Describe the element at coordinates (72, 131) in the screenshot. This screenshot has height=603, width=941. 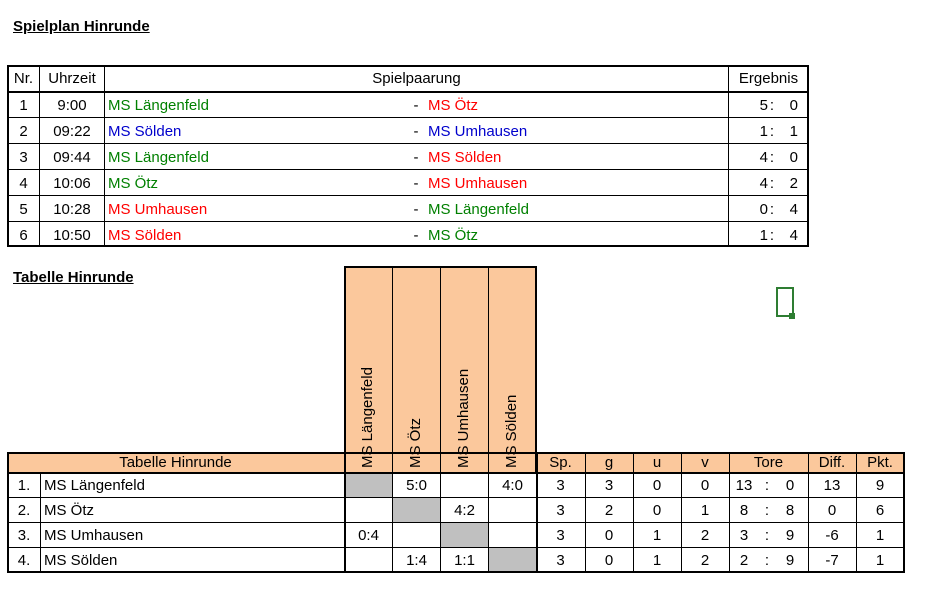
I see `match-time: 09:22` at that location.